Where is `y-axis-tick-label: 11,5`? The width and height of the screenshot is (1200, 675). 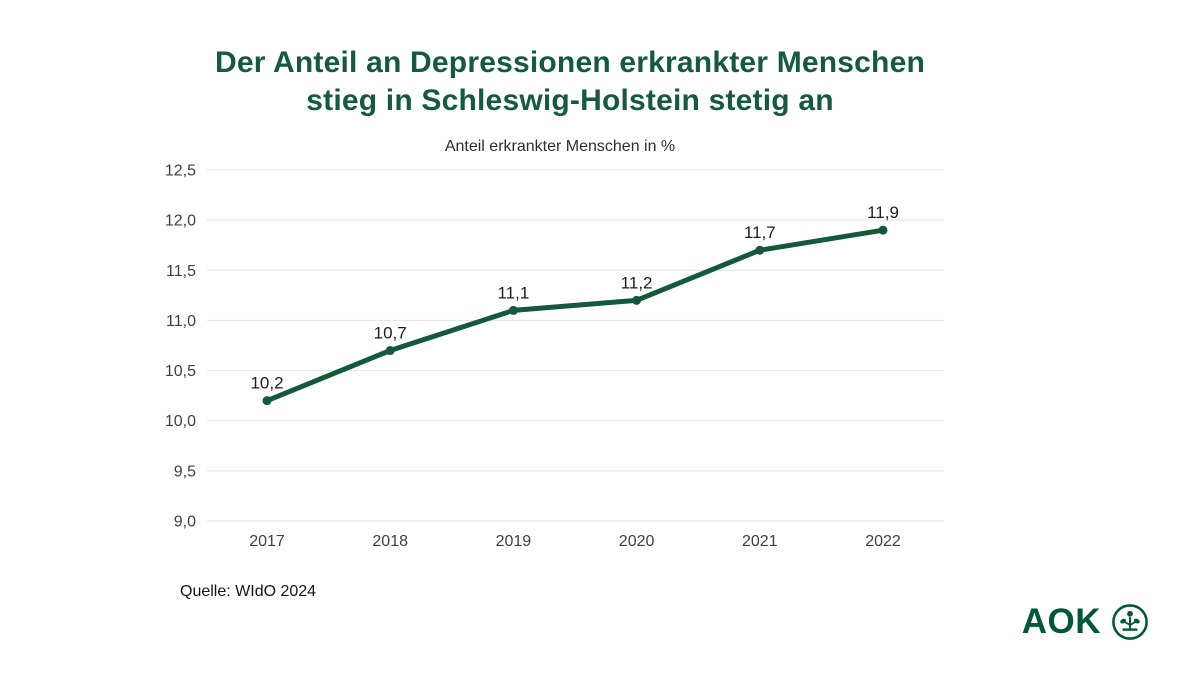 y-axis-tick-label: 11,5 is located at coordinates (181, 271).